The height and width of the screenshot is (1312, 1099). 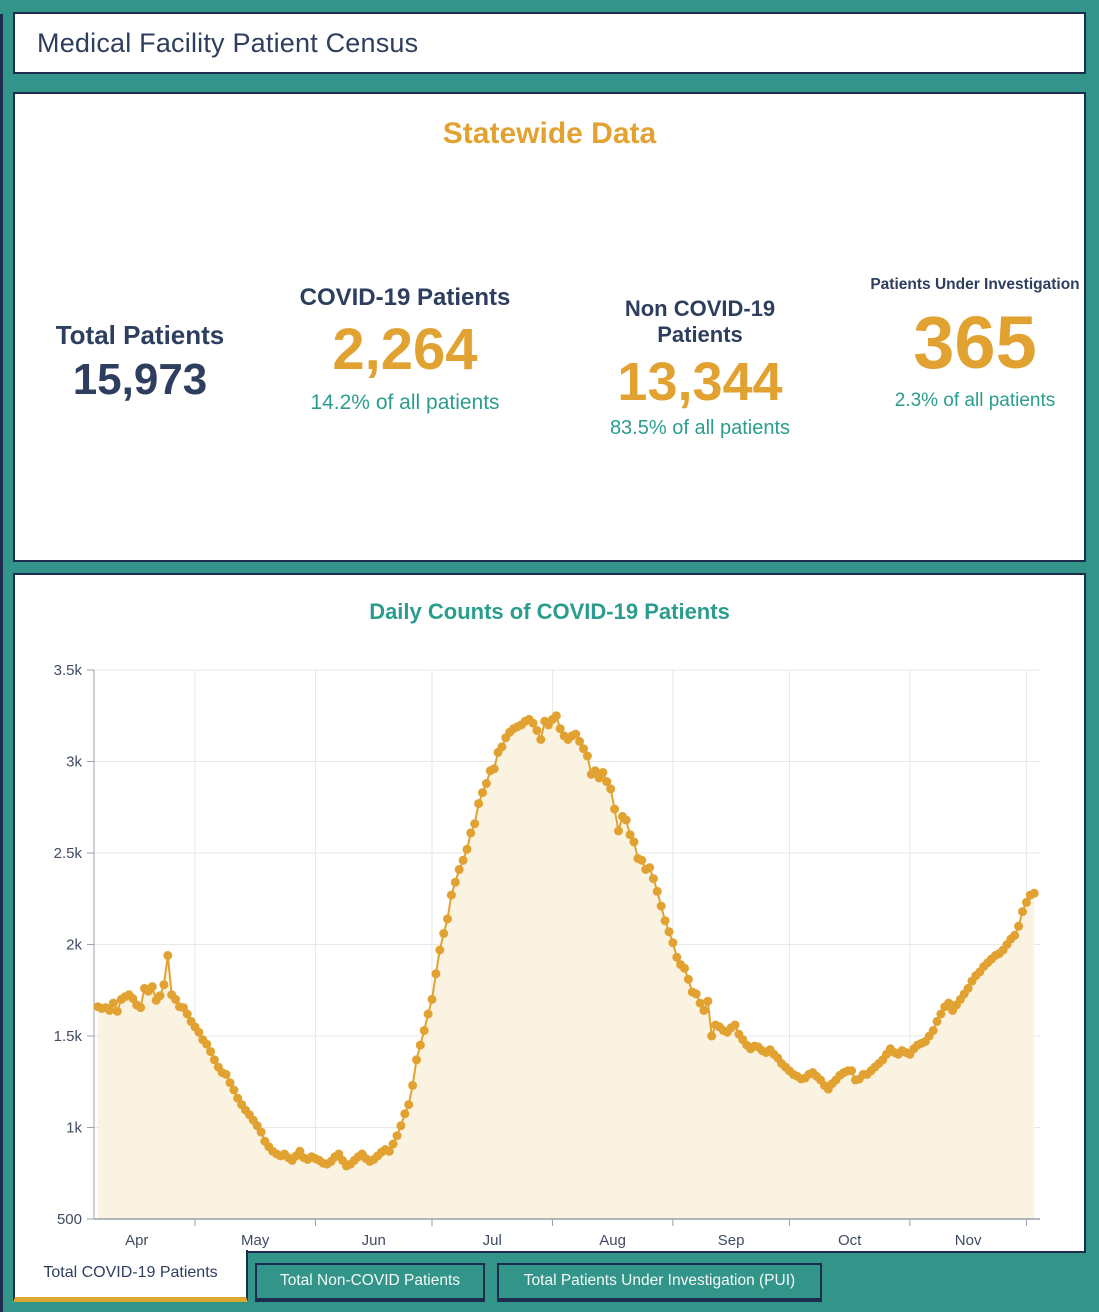 I want to click on svg-text: 1k, so click(x=74, y=1128).